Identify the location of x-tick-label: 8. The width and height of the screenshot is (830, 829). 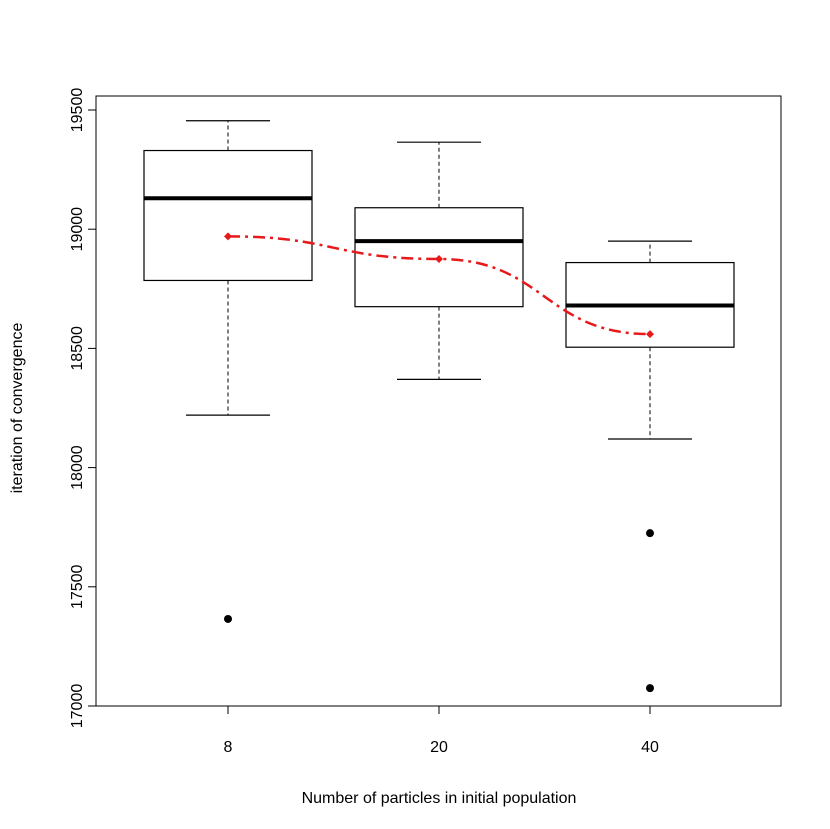
(228, 747).